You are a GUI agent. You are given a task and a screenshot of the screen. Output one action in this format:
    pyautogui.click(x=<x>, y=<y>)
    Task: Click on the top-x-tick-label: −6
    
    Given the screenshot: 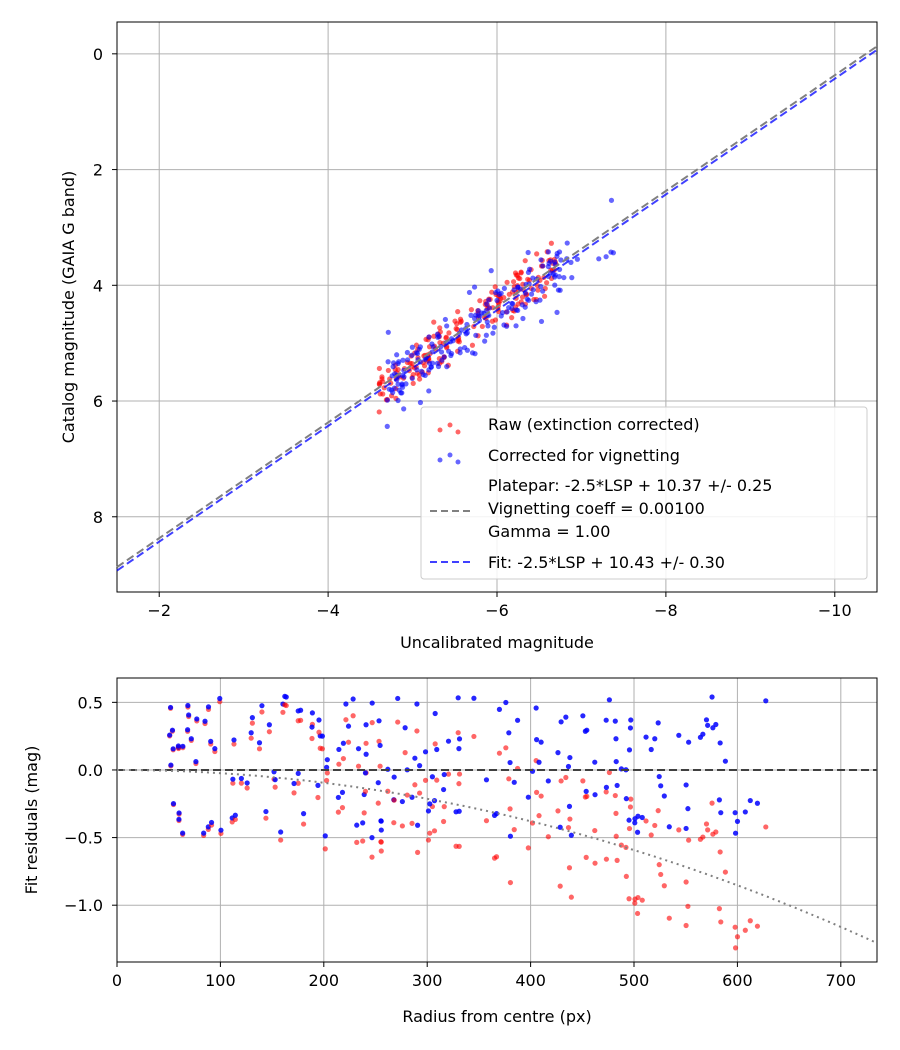 What is the action you would take?
    pyautogui.click(x=497, y=610)
    